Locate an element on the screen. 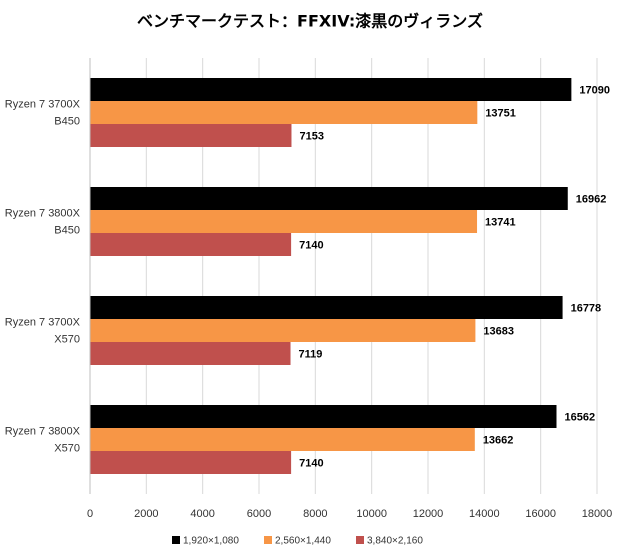  x-tick-label: 12000 is located at coordinates (428, 514).